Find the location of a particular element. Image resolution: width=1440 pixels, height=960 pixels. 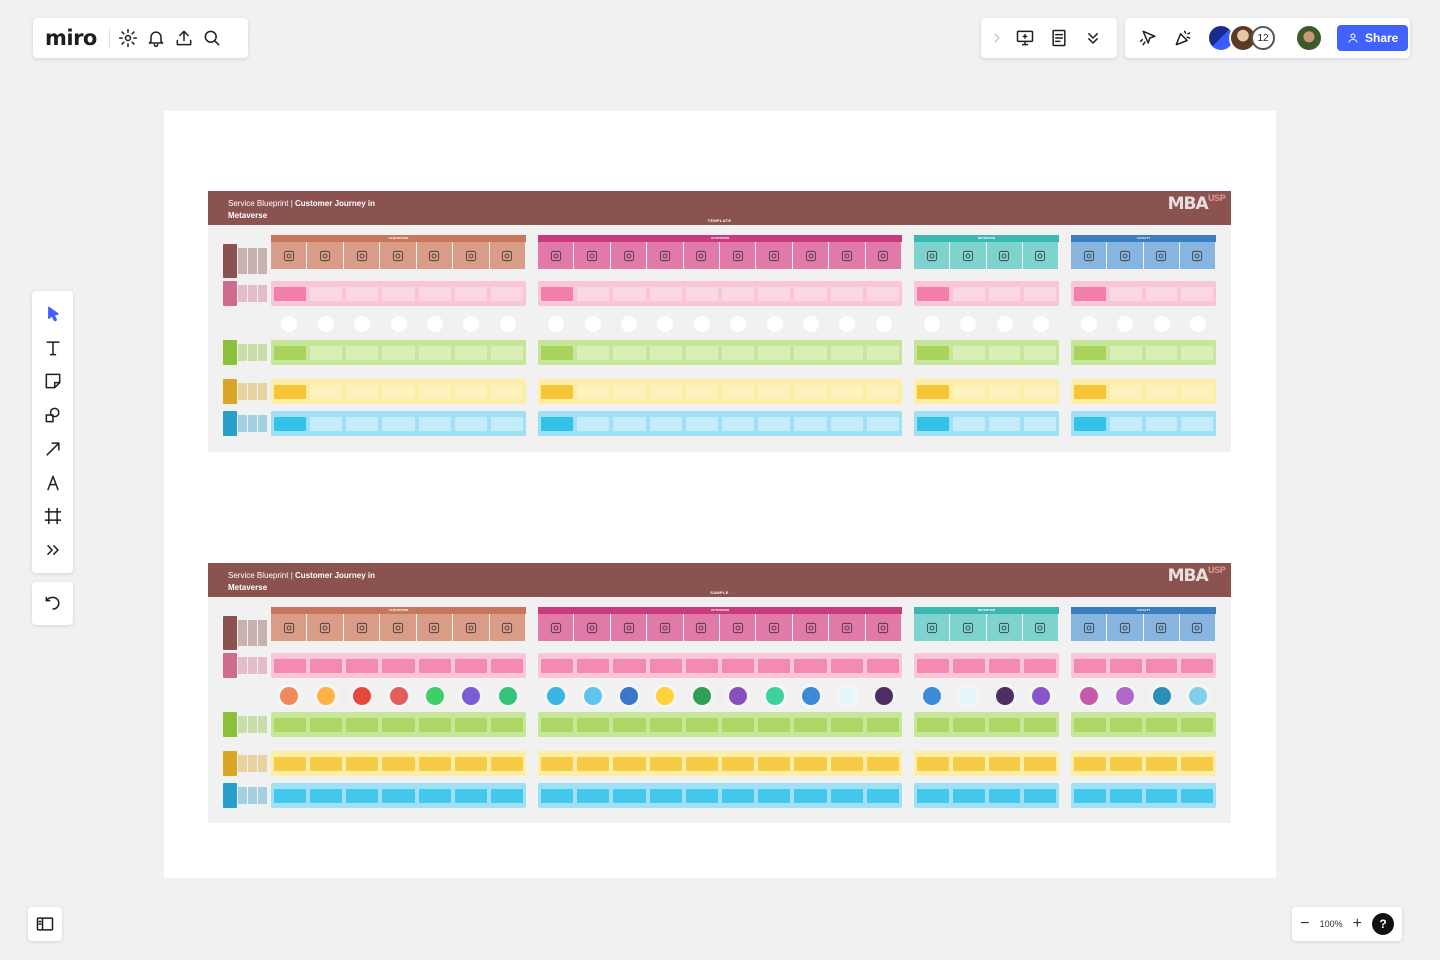

collaborator-count: 12 is located at coordinates (1263, 38).